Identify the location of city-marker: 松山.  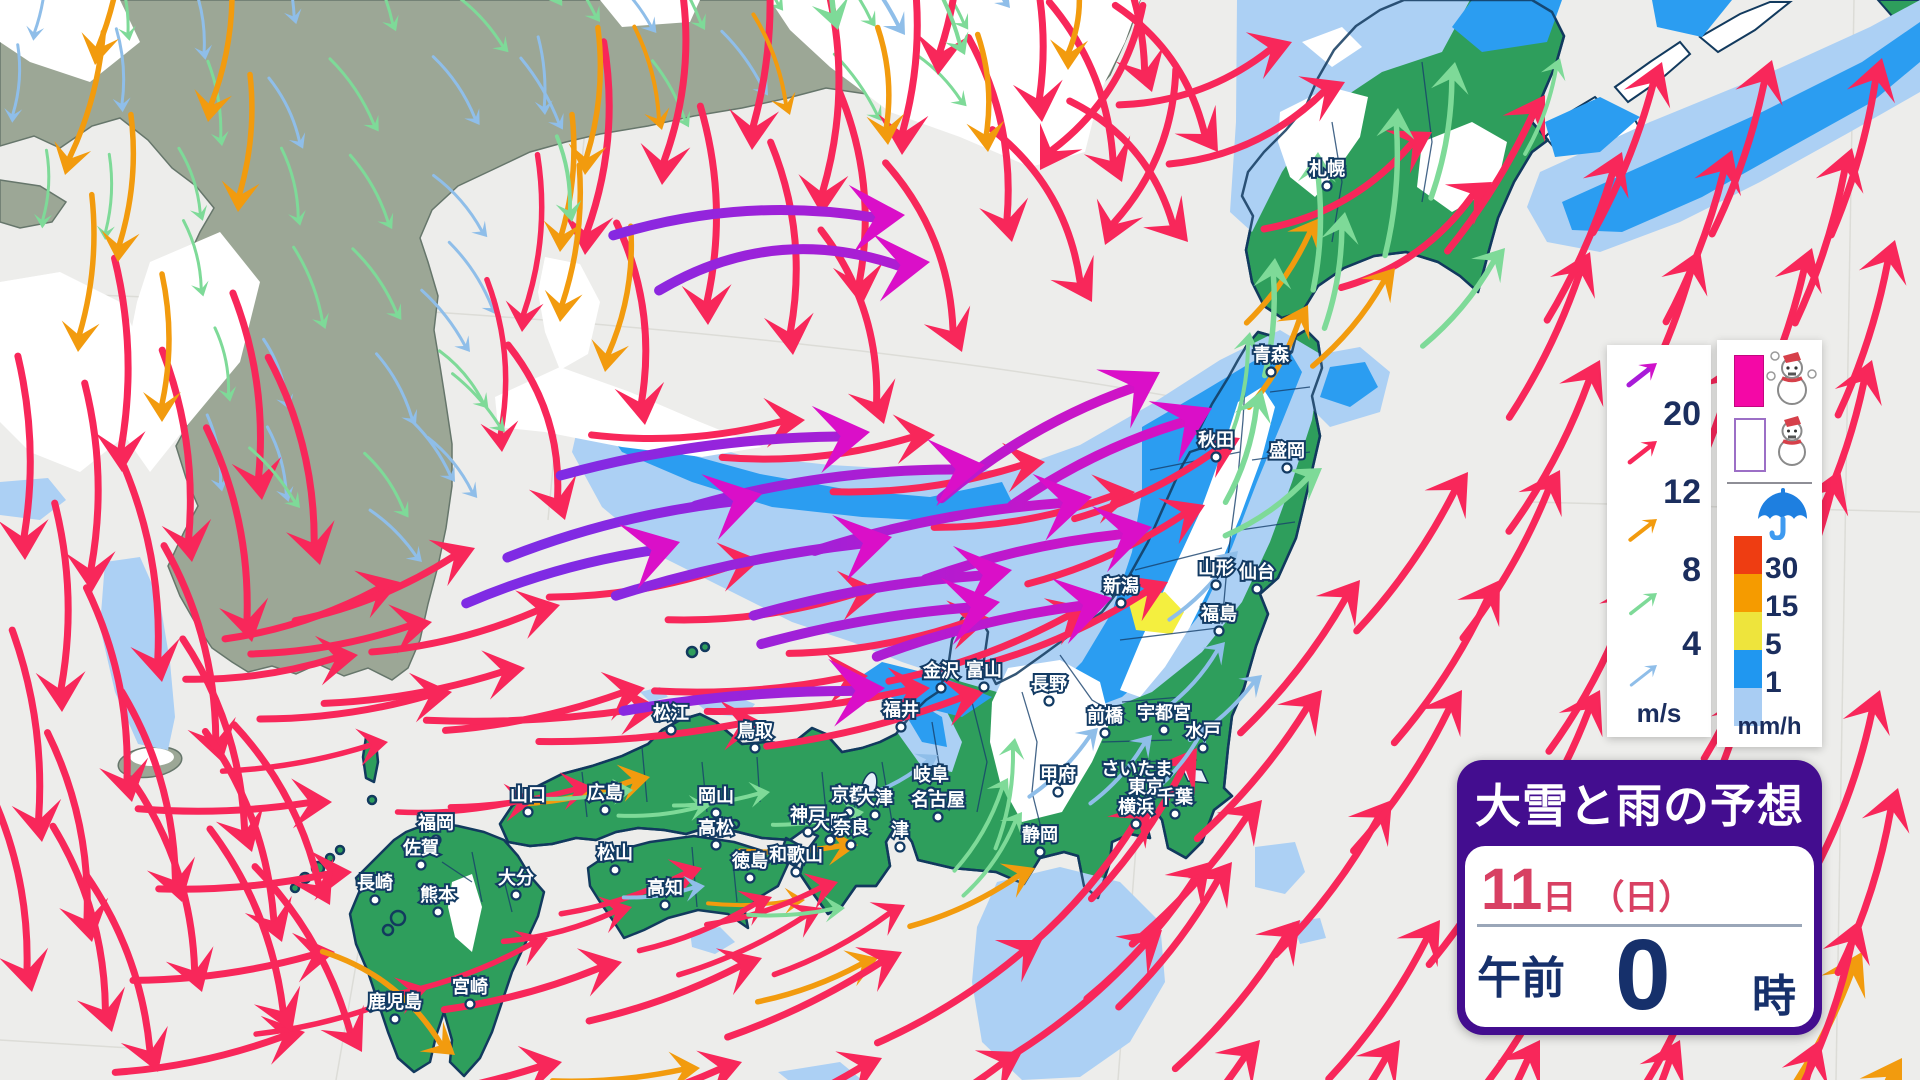
(615, 858).